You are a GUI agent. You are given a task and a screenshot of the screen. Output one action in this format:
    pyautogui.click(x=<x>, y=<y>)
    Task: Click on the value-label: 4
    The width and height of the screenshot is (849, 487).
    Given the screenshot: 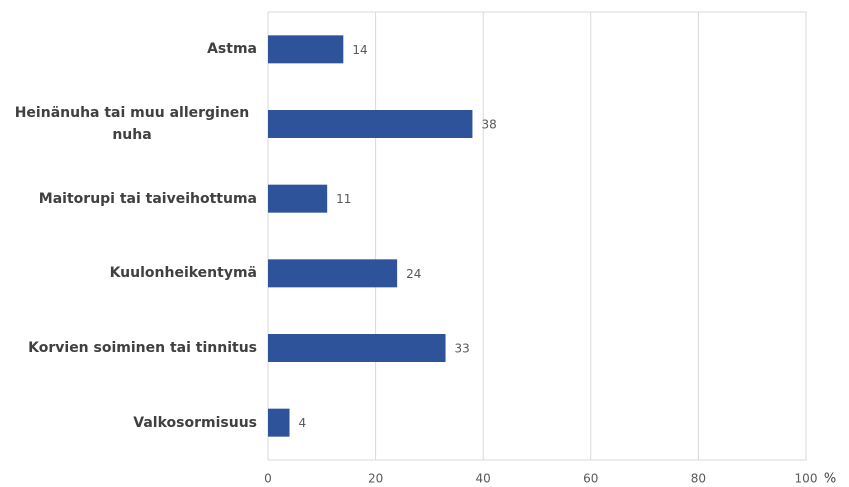 What is the action you would take?
    pyautogui.click(x=303, y=423)
    